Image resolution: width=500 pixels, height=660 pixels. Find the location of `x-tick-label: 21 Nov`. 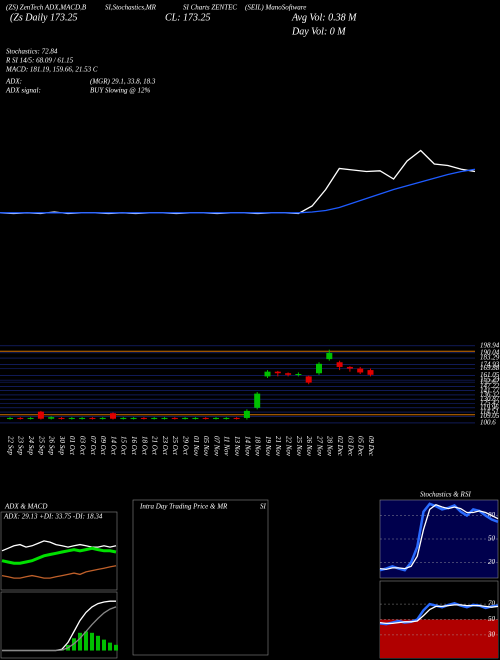

x-tick-label: 21 Nov is located at coordinates (278, 446).